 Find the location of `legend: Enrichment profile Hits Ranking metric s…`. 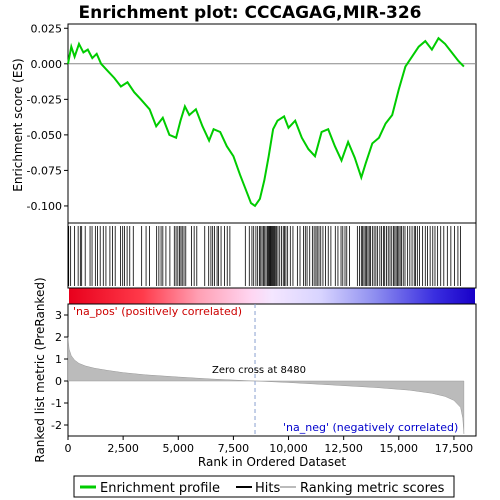

legend: Enrichment profile Hits Ranking metric s… is located at coordinates (264, 486).